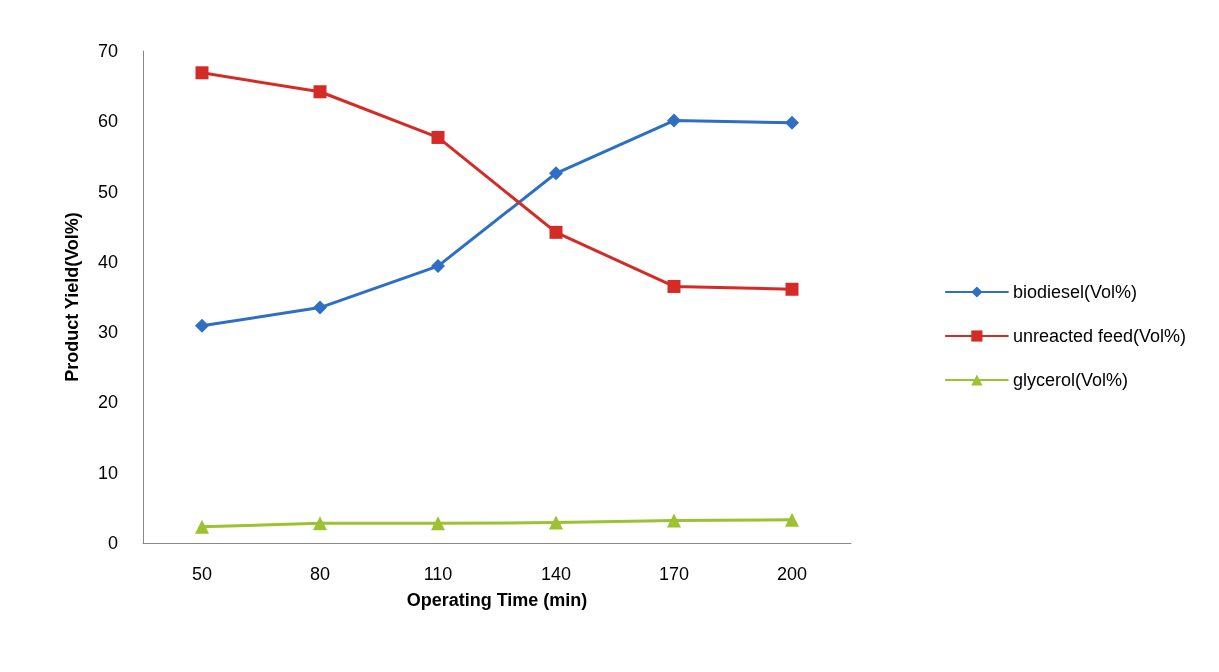 Image resolution: width=1219 pixels, height=672 pixels. What do you see at coordinates (1074, 292) in the screenshot?
I see `legend-label: biodiesel(Vol%)` at bounding box center [1074, 292].